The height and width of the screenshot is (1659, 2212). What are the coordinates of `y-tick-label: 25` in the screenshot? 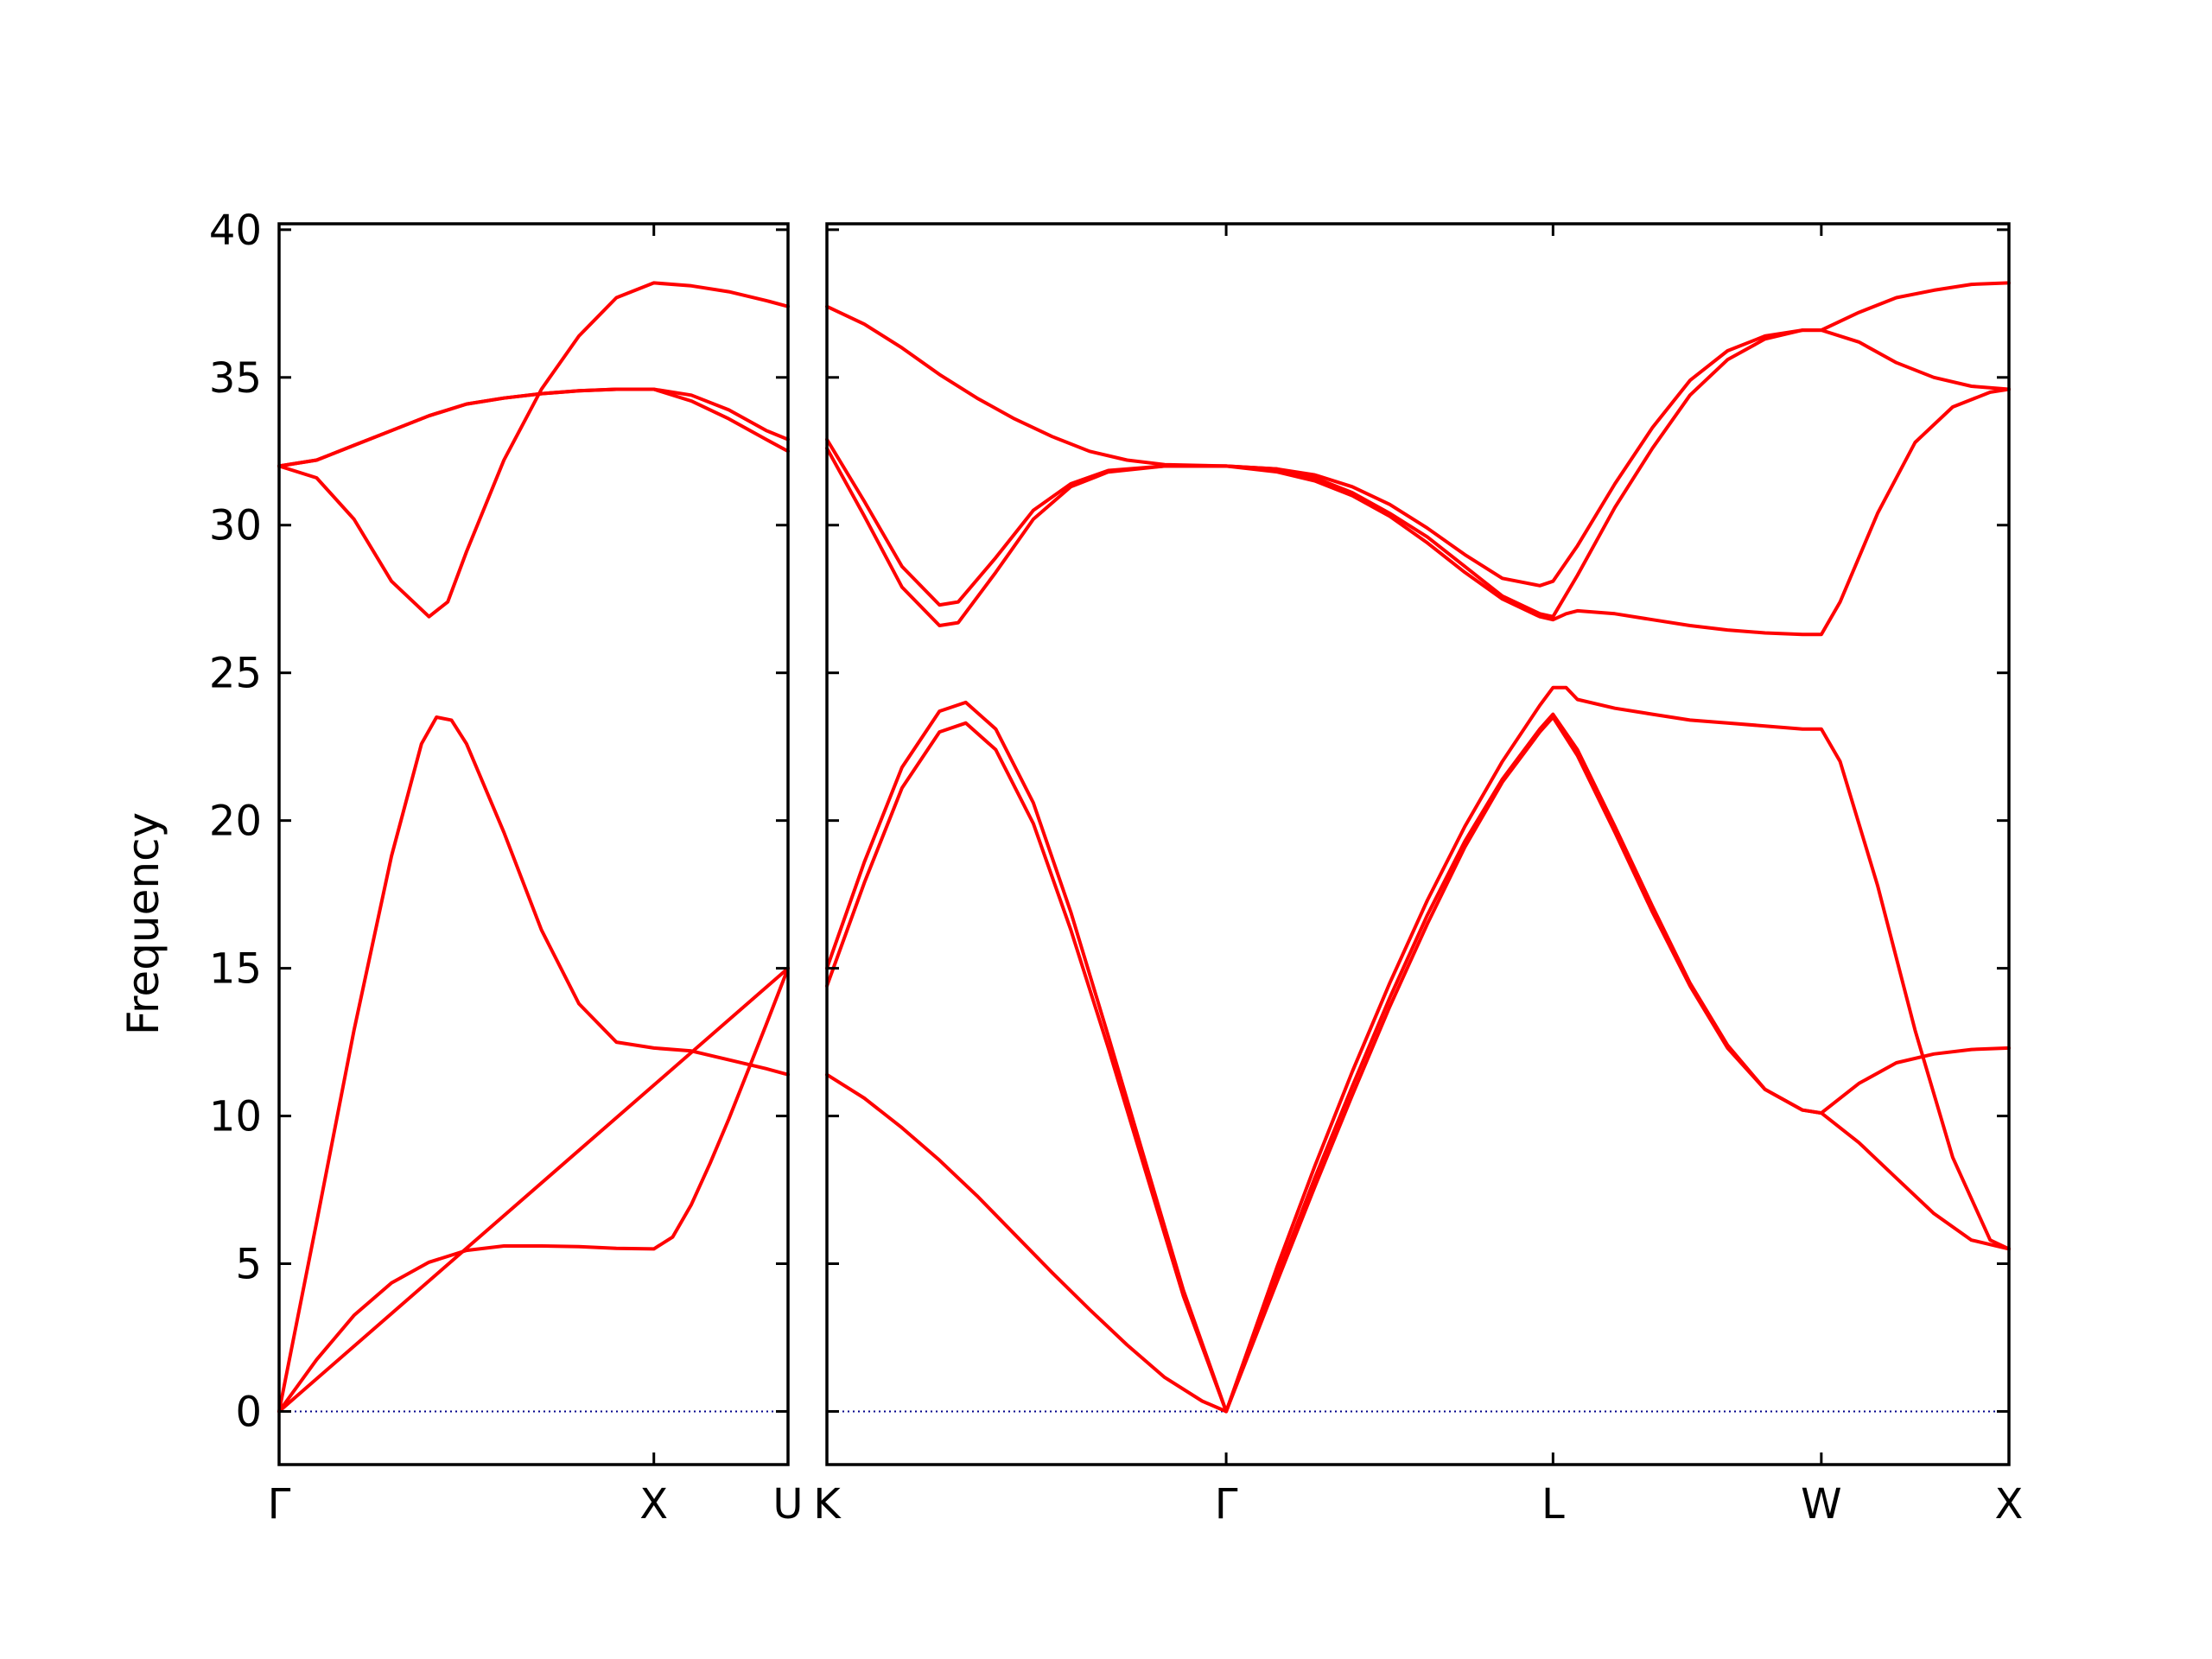 It's located at (235, 674).